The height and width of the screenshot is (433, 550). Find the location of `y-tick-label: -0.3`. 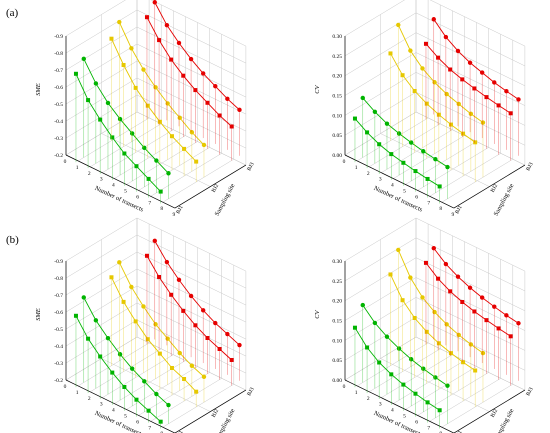

y-tick-label: -0.3 is located at coordinates (58, 139).